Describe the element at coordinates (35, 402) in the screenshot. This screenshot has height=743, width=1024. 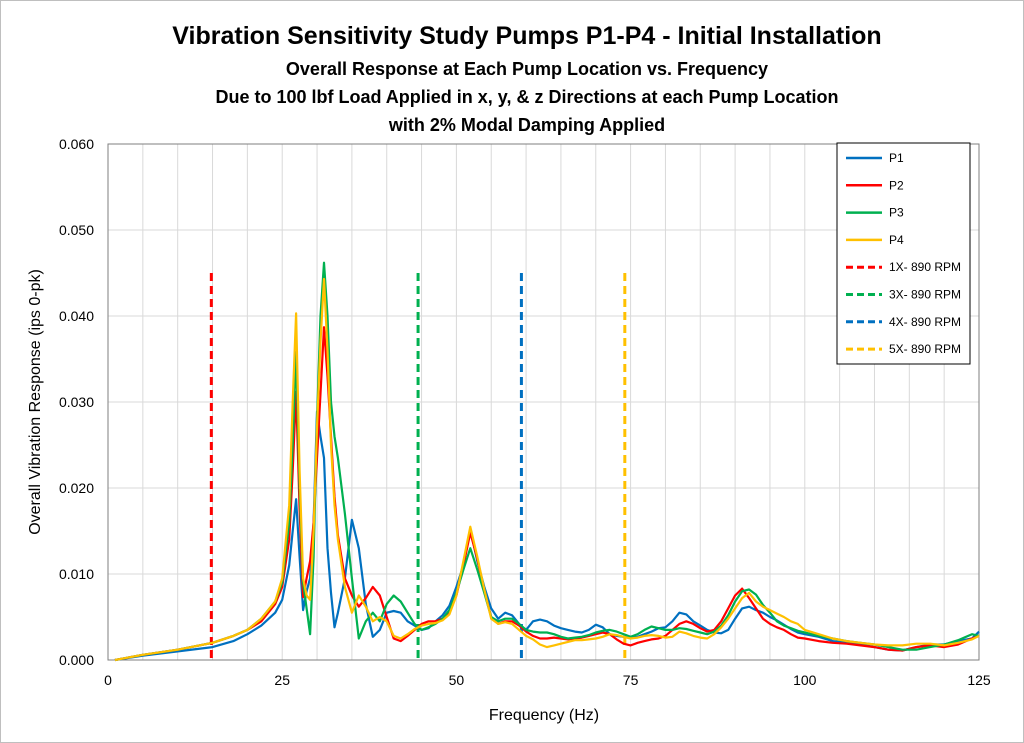
I see `y-axis-label: Overall Vibration Response (ips 0-pk)` at that location.